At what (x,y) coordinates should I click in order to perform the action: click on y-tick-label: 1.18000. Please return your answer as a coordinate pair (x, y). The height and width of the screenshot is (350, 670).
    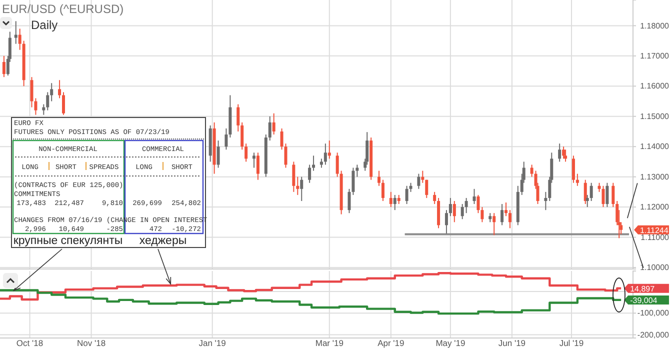
    Looking at the image, I should click on (655, 25).